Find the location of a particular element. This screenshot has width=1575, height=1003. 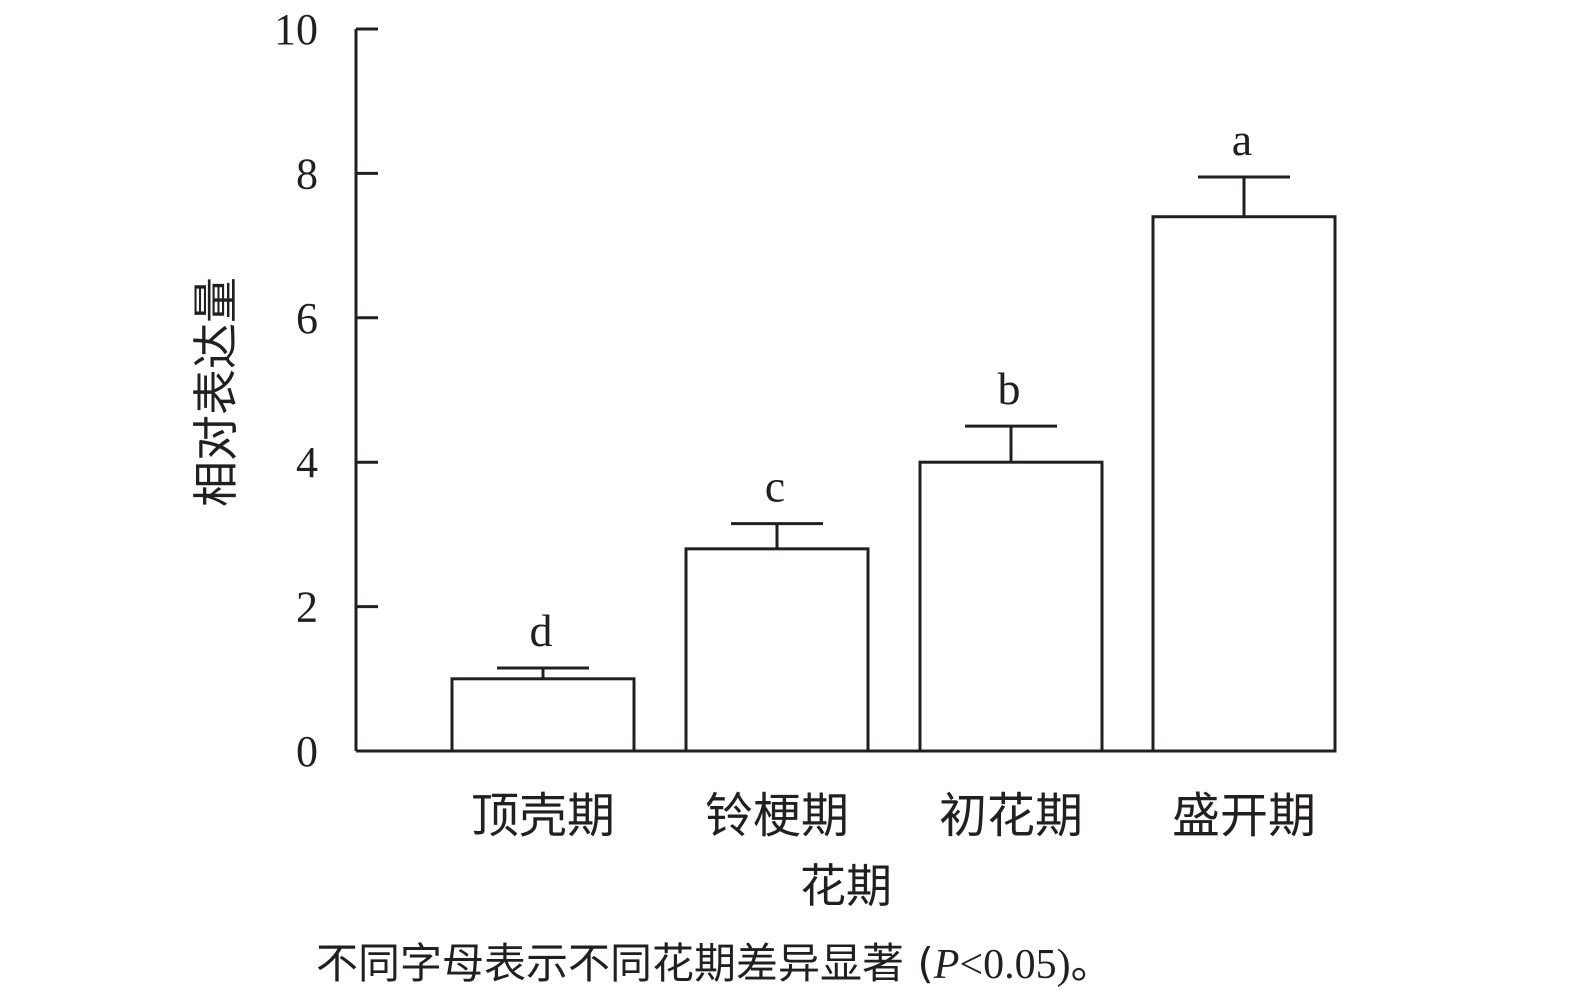

footnote-text-after: <0.05)。 is located at coordinates (1036, 965).